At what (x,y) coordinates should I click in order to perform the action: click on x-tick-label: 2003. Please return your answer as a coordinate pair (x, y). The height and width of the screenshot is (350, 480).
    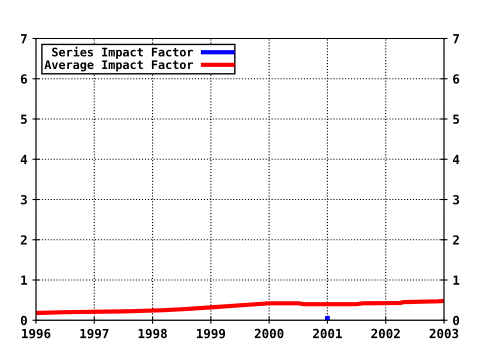
    Looking at the image, I should click on (444, 333).